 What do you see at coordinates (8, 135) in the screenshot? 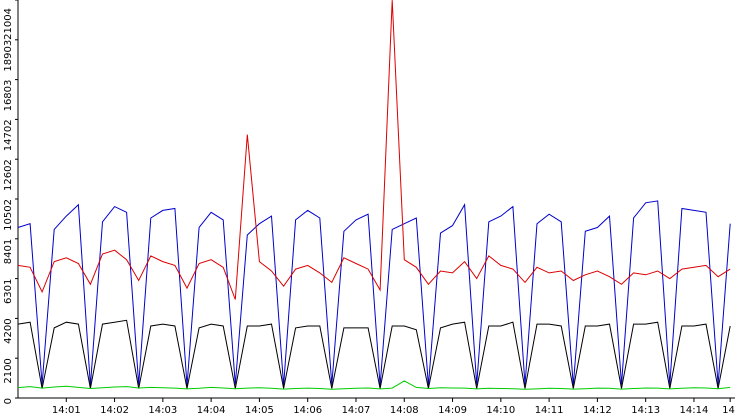
I see `y-tick-label: 14702` at bounding box center [8, 135].